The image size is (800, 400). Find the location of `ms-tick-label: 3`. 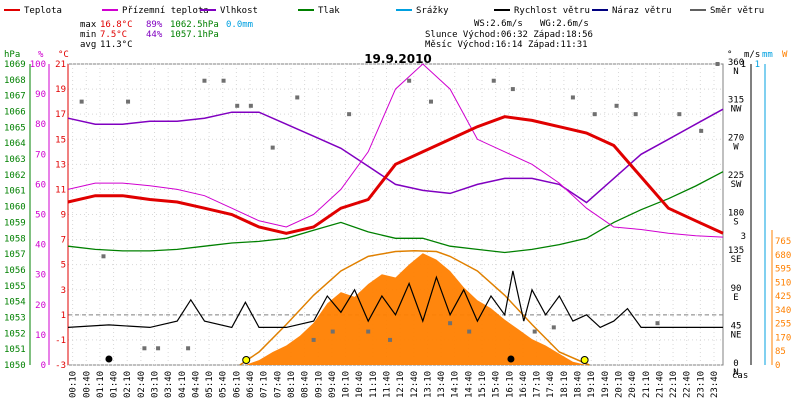

ms-tick-label: 3 is located at coordinates (743, 237).